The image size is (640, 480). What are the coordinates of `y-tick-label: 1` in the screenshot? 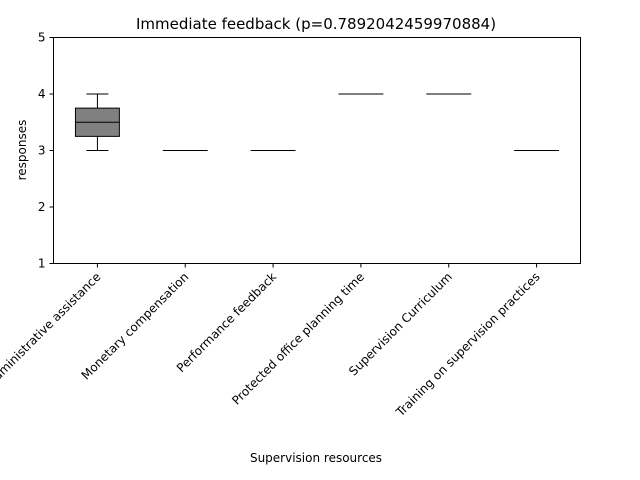 It's located at (42, 264).